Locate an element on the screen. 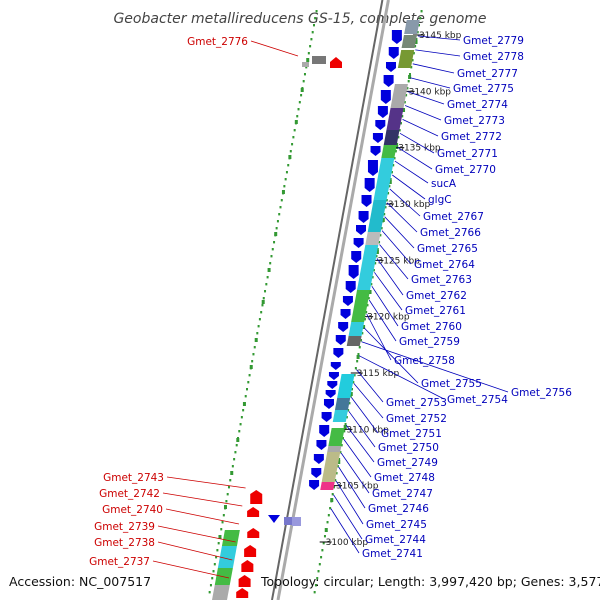  gene-label: Gmet_2751 is located at coordinates (411, 434).